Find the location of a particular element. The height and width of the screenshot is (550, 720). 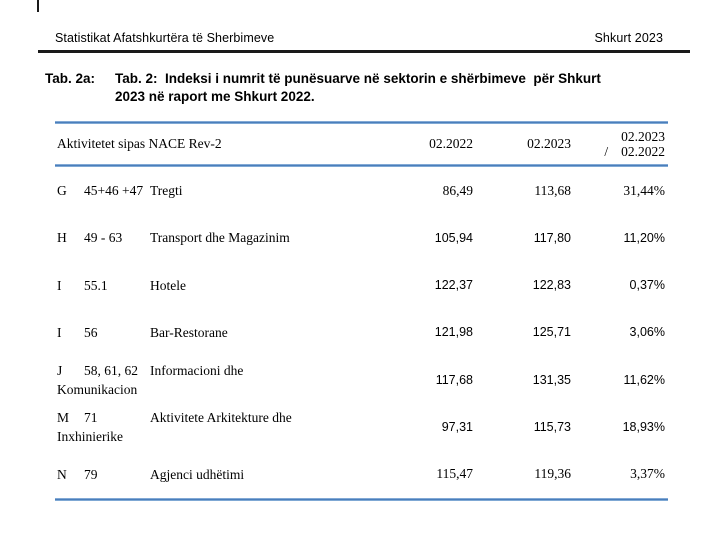

nace-section-letter: N is located at coordinates (62, 474).